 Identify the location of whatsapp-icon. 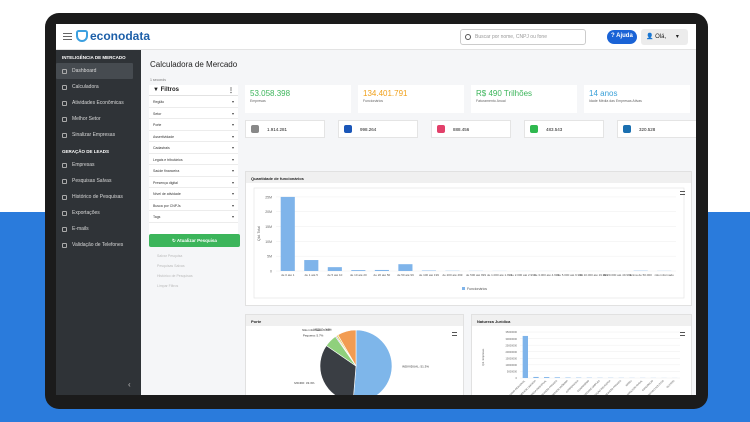
(534, 129).